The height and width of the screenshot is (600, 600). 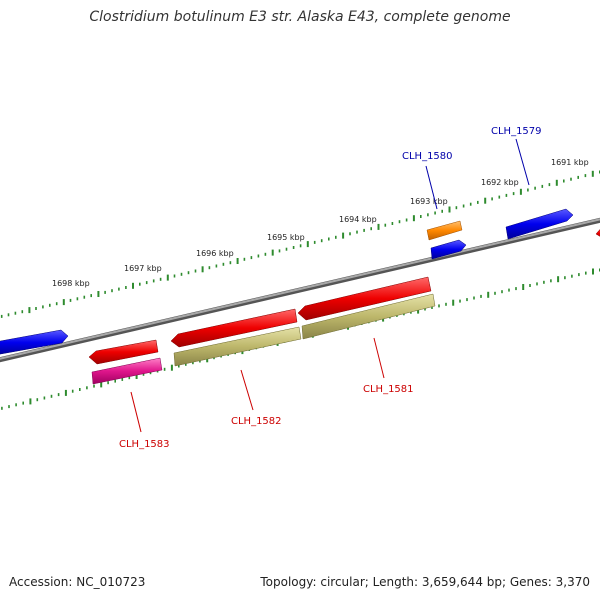 What do you see at coordinates (597, 233) in the screenshot?
I see `gene-arrow-right-edge` at bounding box center [597, 233].